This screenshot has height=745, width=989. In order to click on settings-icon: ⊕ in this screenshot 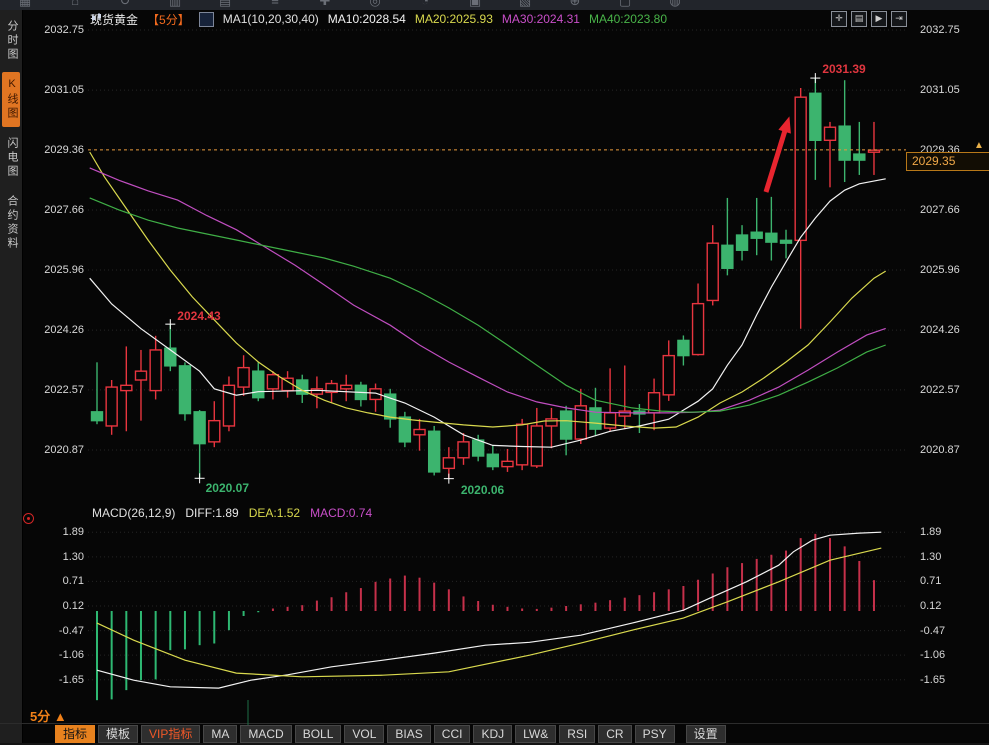, I will do `click(575, 4)`.